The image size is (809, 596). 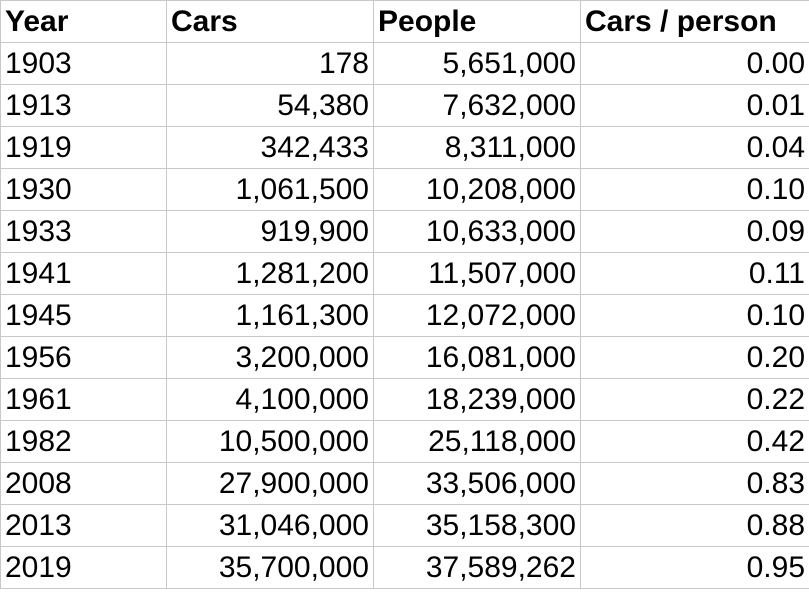 I want to click on table-row: 1919 342,433 8,311,000 0.04, so click(x=404, y=147).